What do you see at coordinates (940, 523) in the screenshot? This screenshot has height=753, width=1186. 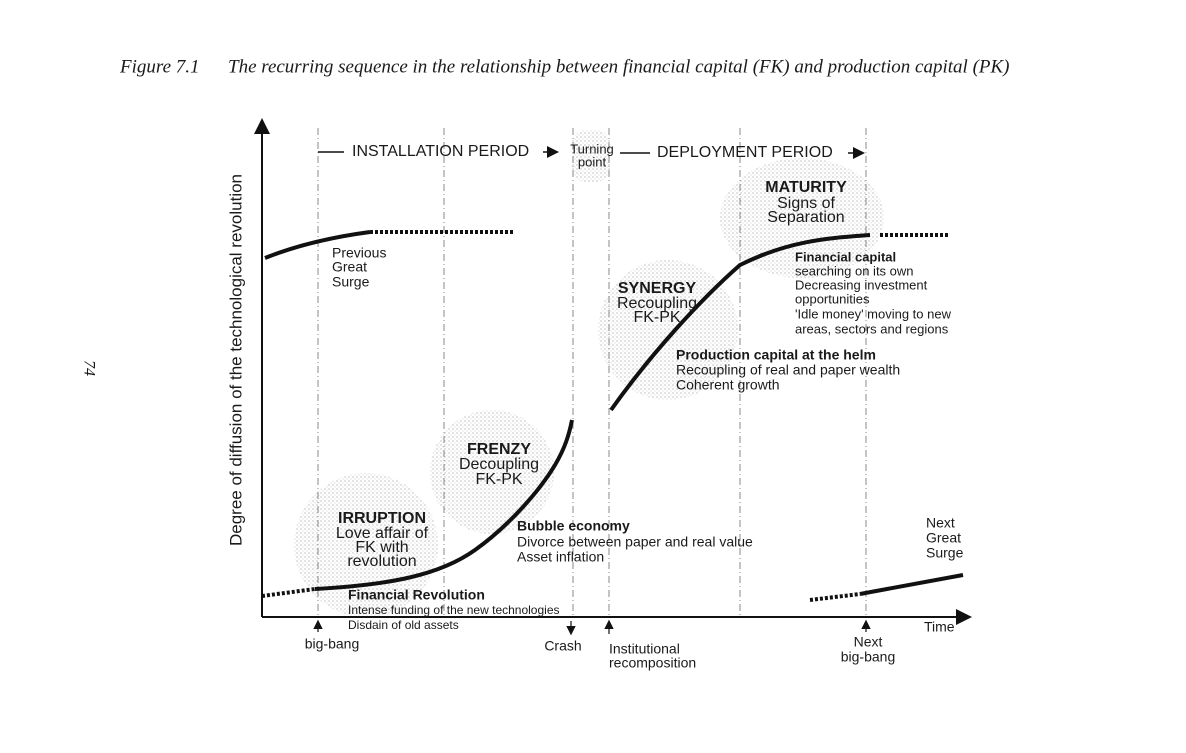 I see `next-surge: Next` at bounding box center [940, 523].